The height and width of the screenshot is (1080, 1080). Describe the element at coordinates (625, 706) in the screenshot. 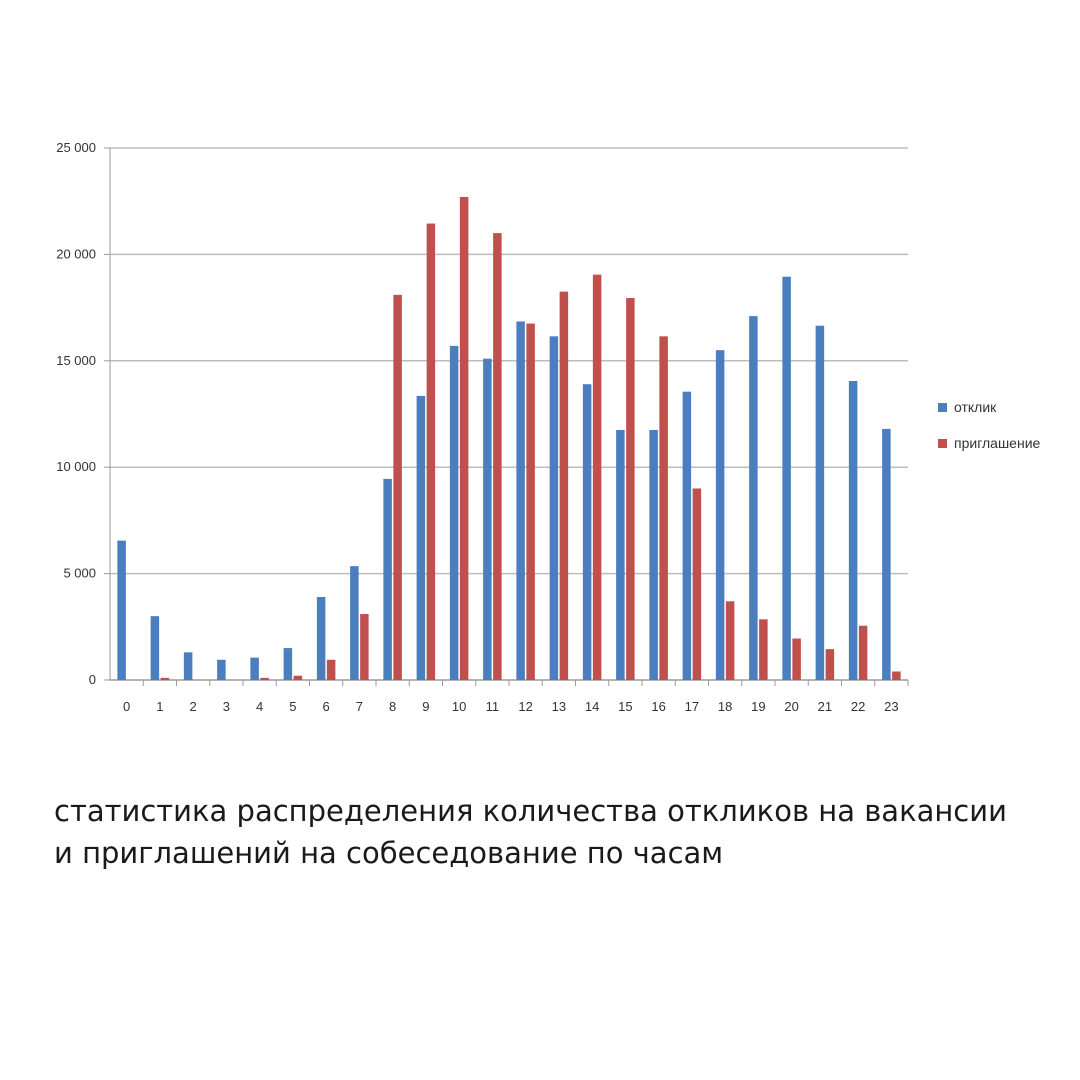

I see `x-tick-label: 15` at that location.